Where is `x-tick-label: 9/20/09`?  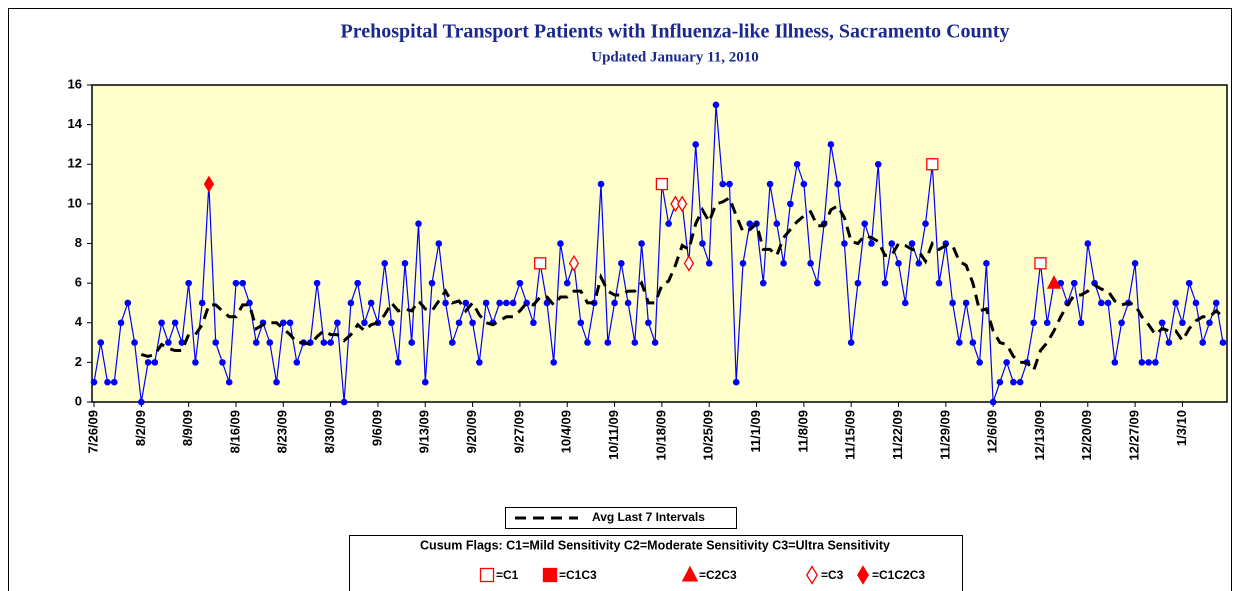 x-tick-label: 9/20/09 is located at coordinates (471, 431).